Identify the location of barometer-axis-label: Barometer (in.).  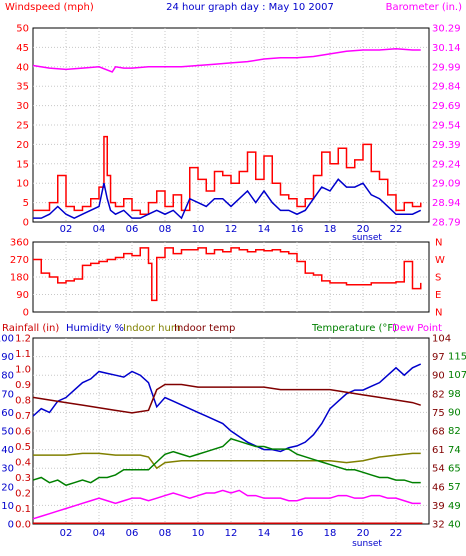
(424, 7).